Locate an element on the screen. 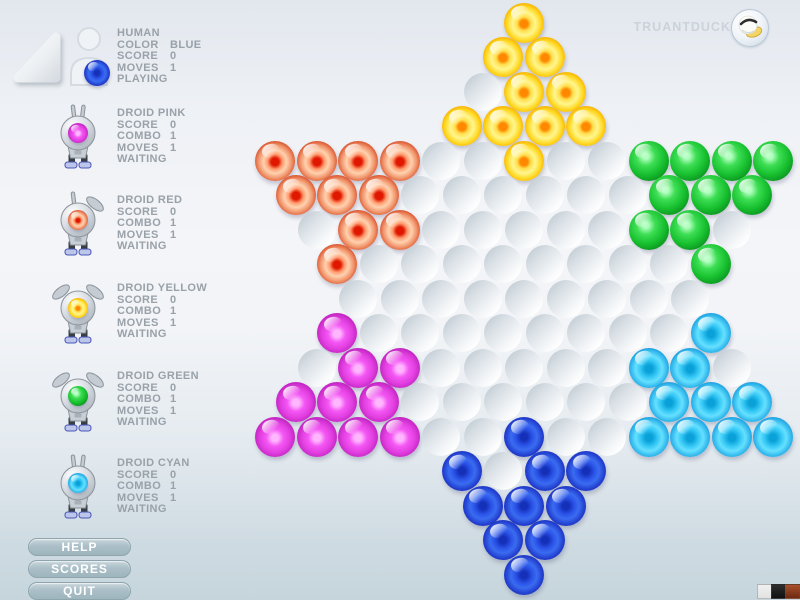 The width and height of the screenshot is (800, 600). rust-swatch is located at coordinates (792, 591).